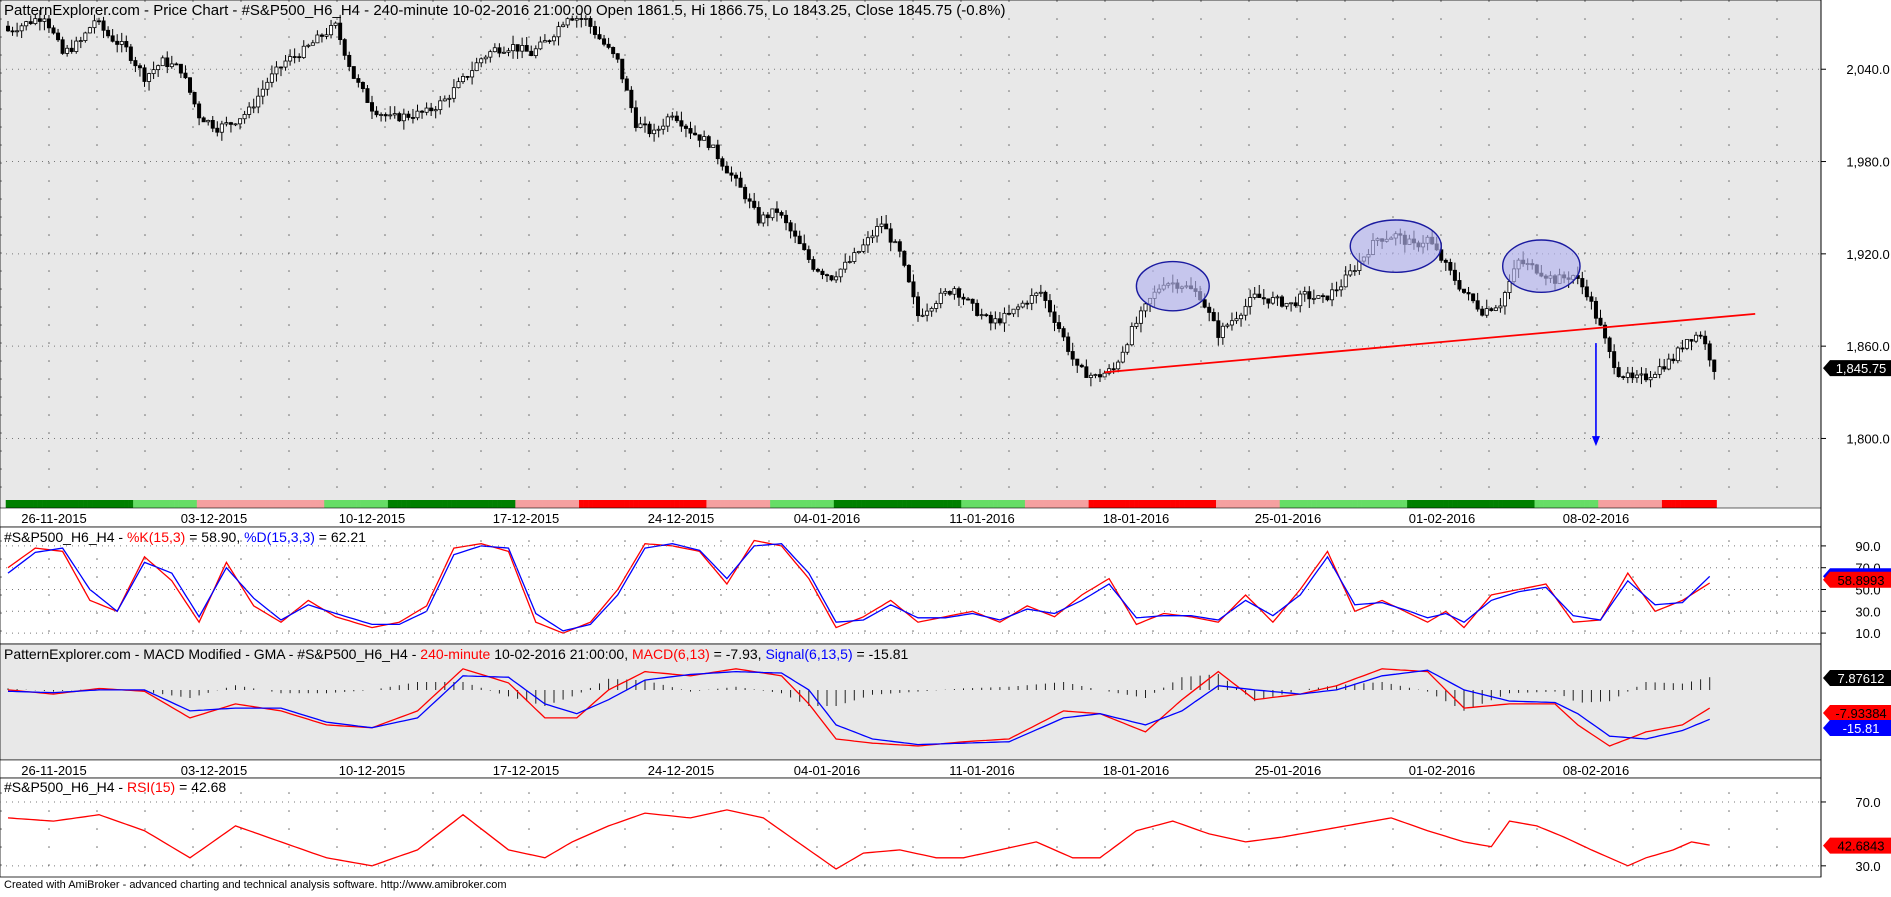  Describe the element at coordinates (1867, 438) in the screenshot. I see `price-tick-label: 1,800.0` at that location.